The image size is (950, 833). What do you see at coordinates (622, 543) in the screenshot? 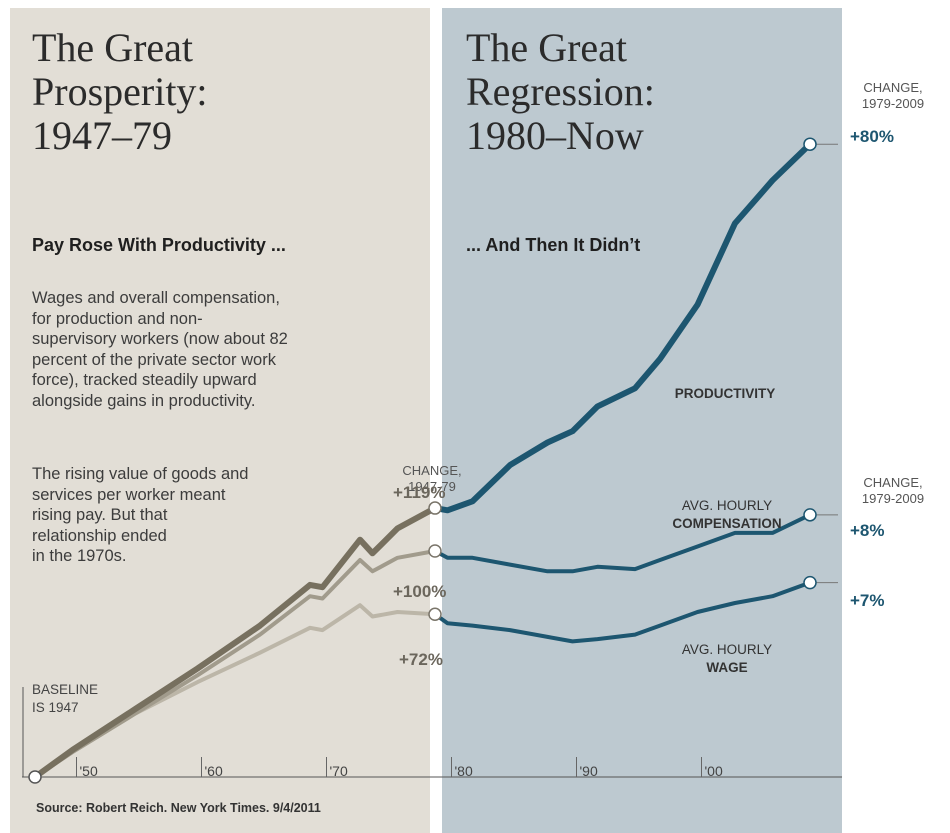
I see `compensation-line-1979-2009` at bounding box center [622, 543].